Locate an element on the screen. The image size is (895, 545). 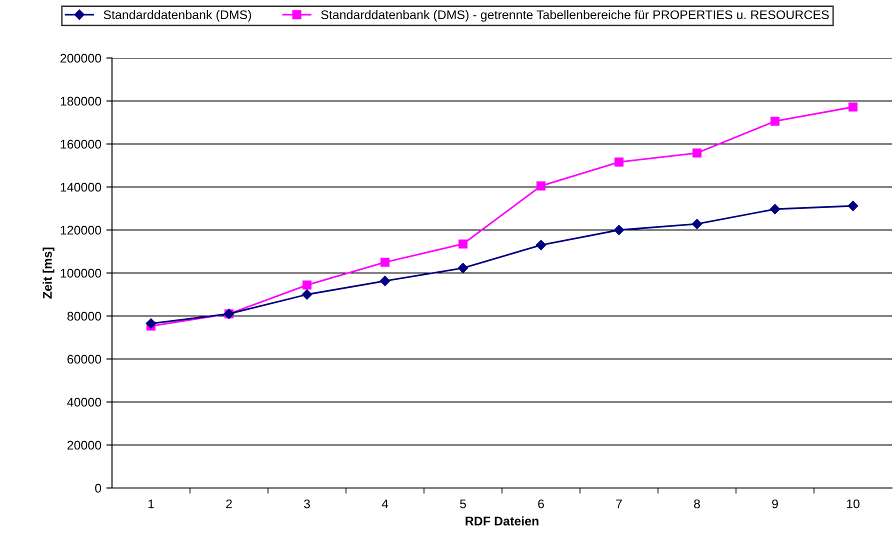
y-axis-title: Zeit [ms] is located at coordinates (48, 273).